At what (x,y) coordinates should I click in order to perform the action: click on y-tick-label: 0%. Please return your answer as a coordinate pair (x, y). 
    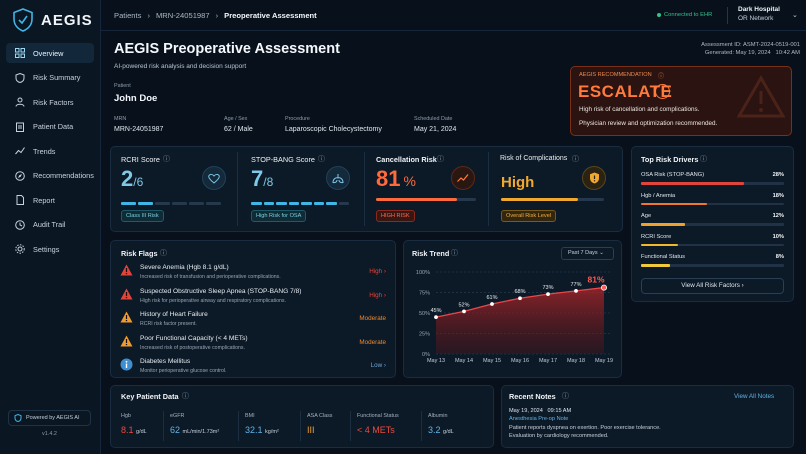
    Looking at the image, I should click on (426, 355).